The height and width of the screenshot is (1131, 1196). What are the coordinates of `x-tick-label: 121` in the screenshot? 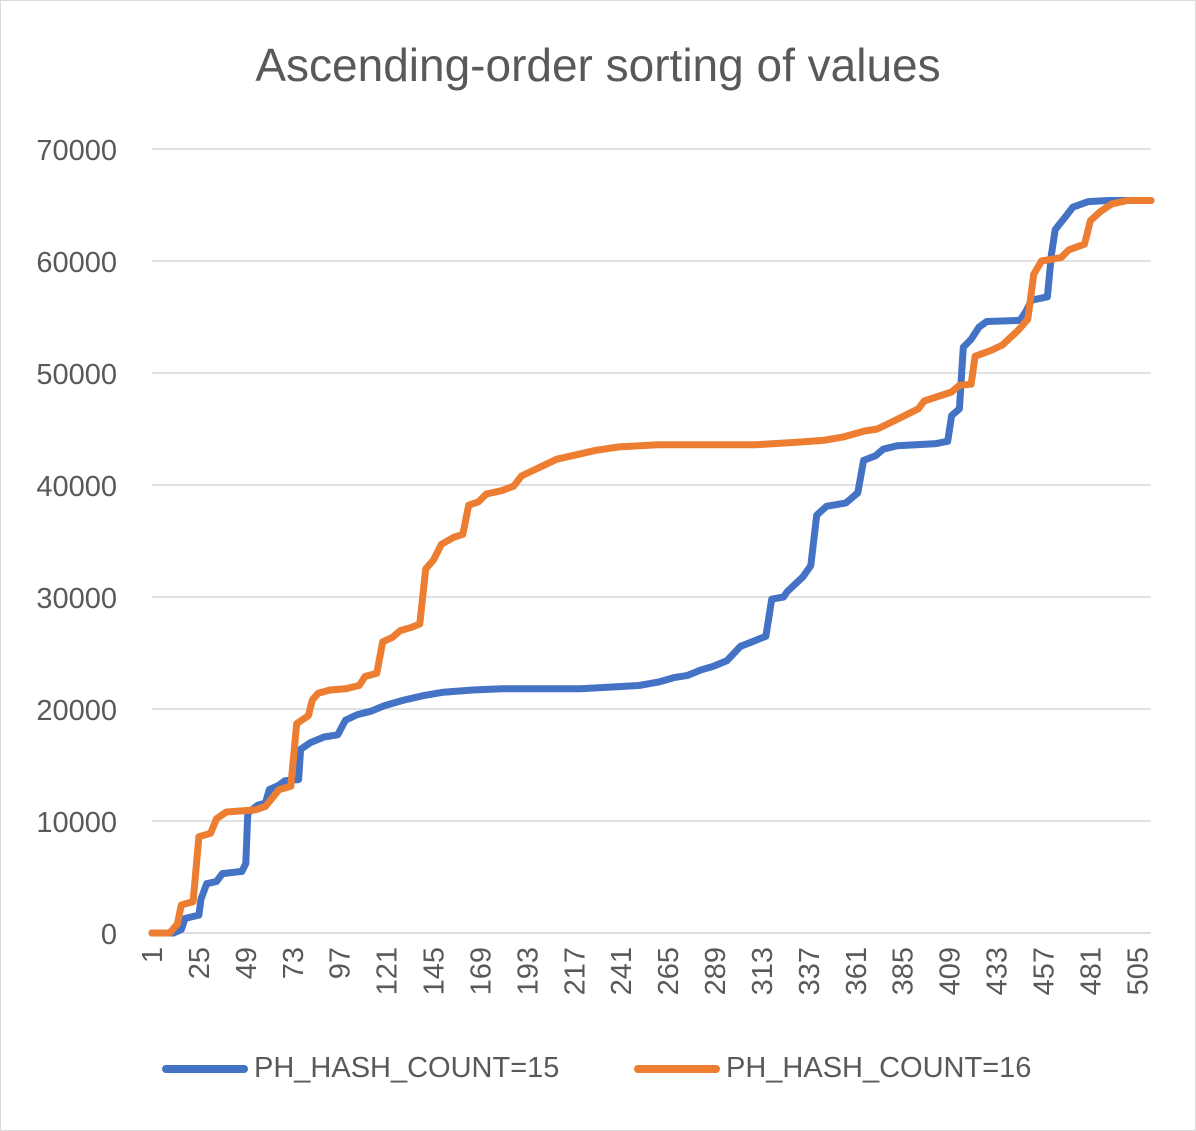 It's located at (388, 971).